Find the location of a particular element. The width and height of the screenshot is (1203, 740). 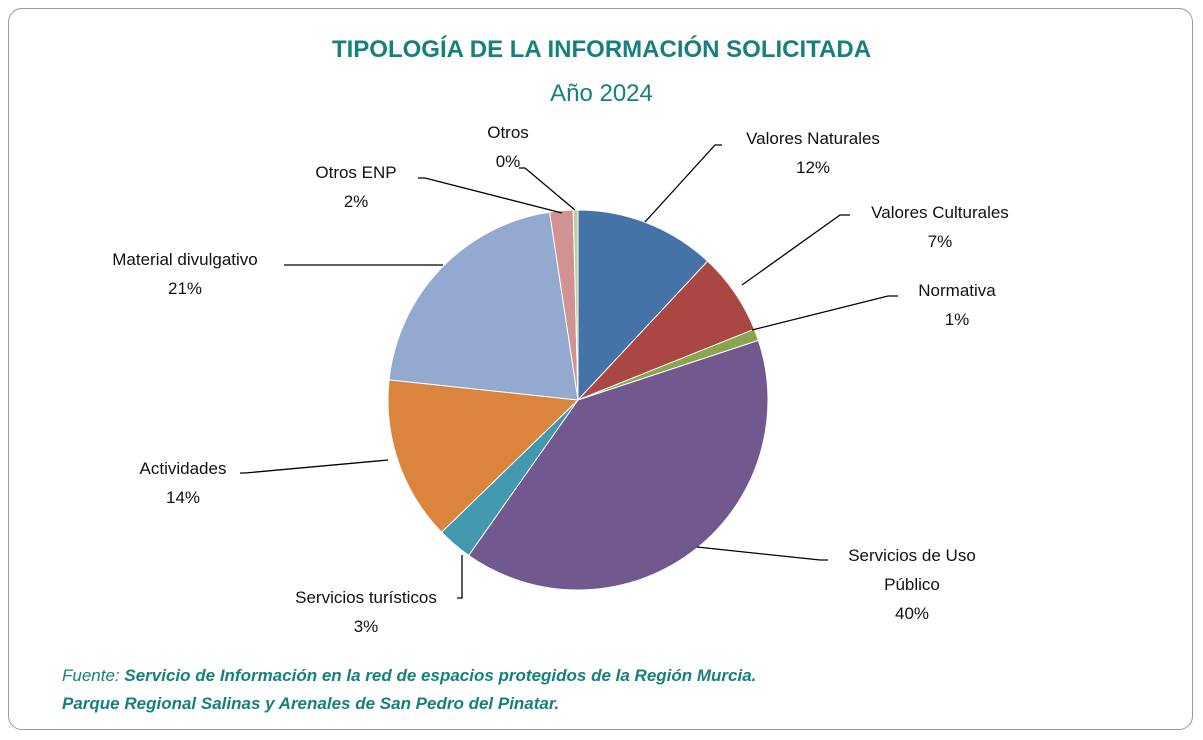

slice-label: Normativa 1% is located at coordinates (957, 305).